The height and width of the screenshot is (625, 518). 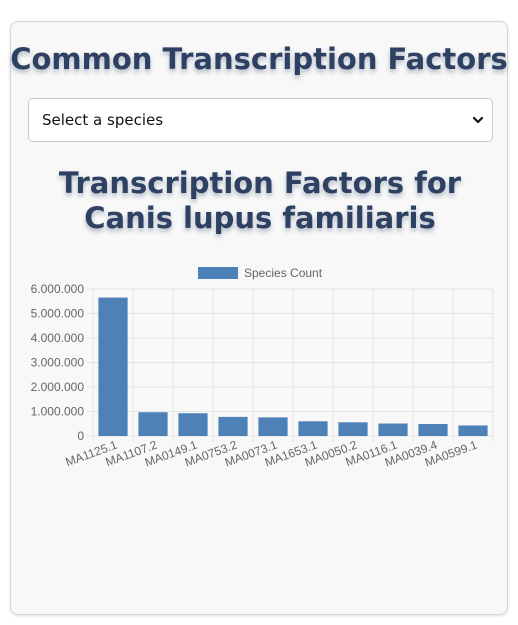 I want to click on bar-MA0050.2, so click(x=353, y=429).